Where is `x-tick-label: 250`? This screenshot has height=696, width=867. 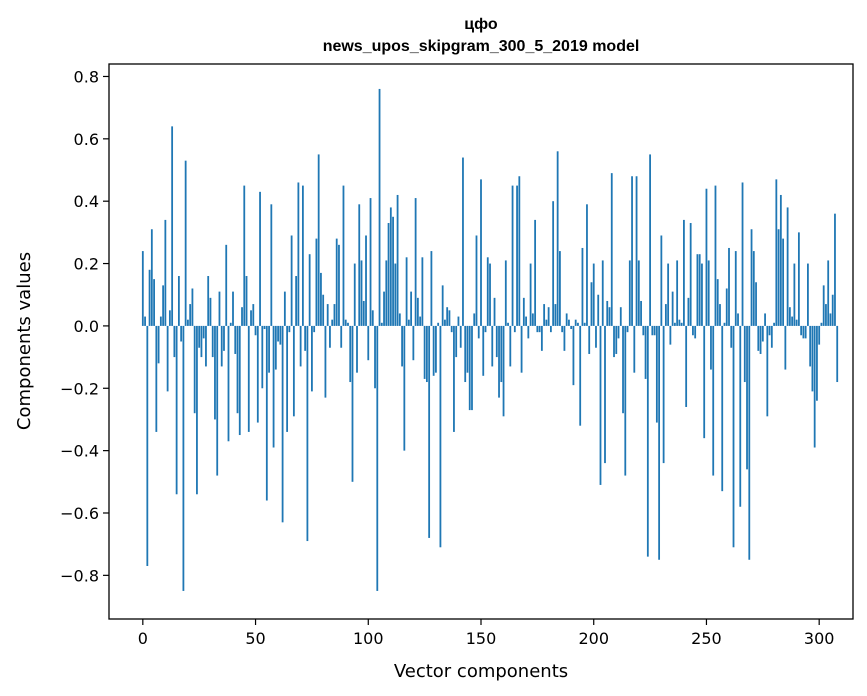 x-tick-label: 250 is located at coordinates (706, 638).